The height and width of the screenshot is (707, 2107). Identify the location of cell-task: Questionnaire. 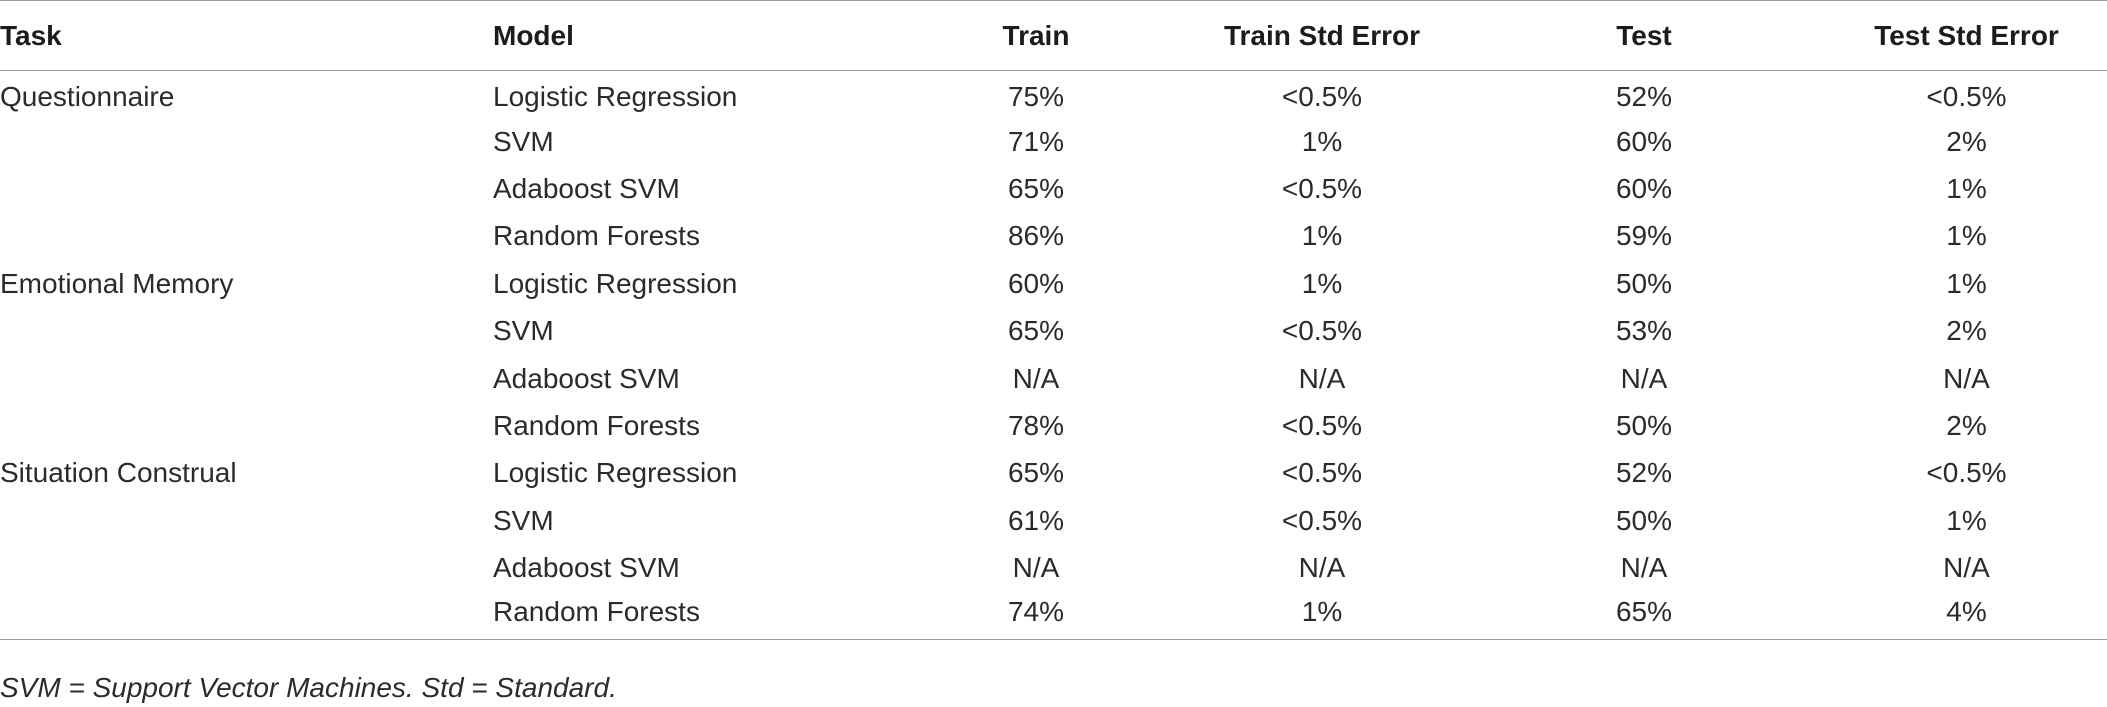
(87, 97).